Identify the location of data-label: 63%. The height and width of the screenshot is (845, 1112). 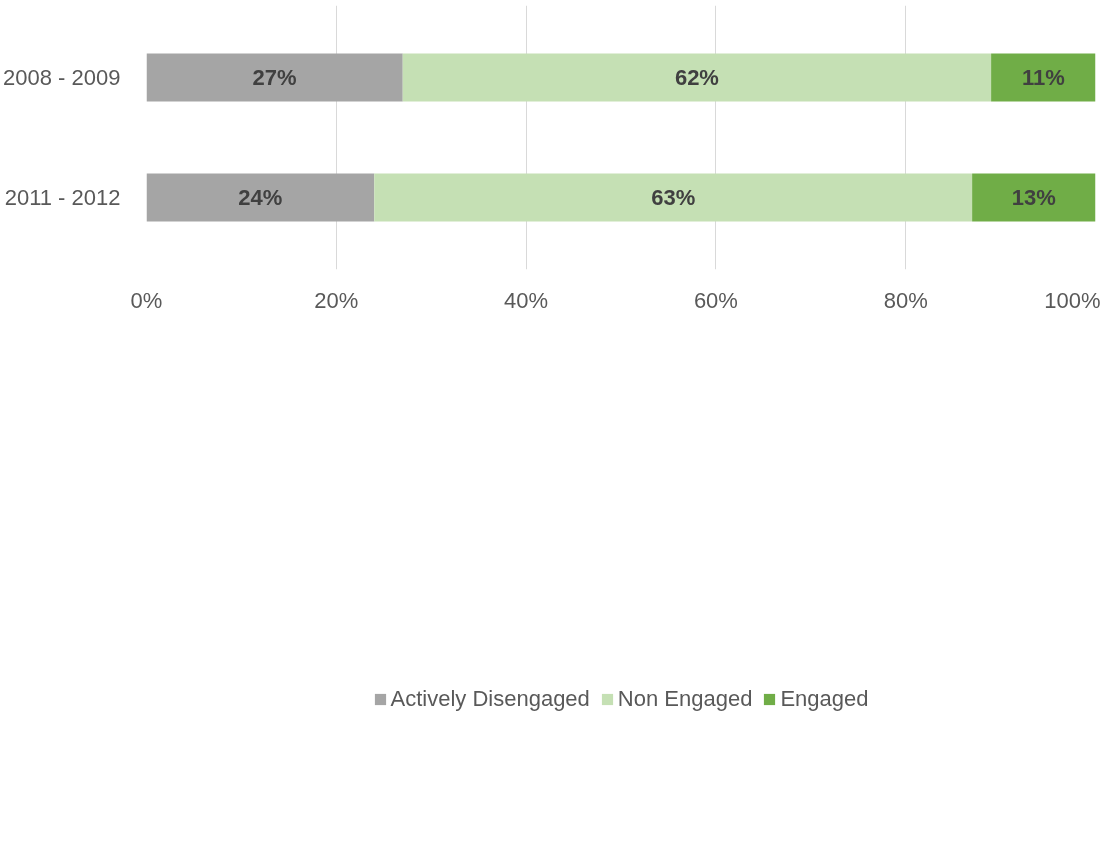
(673, 197).